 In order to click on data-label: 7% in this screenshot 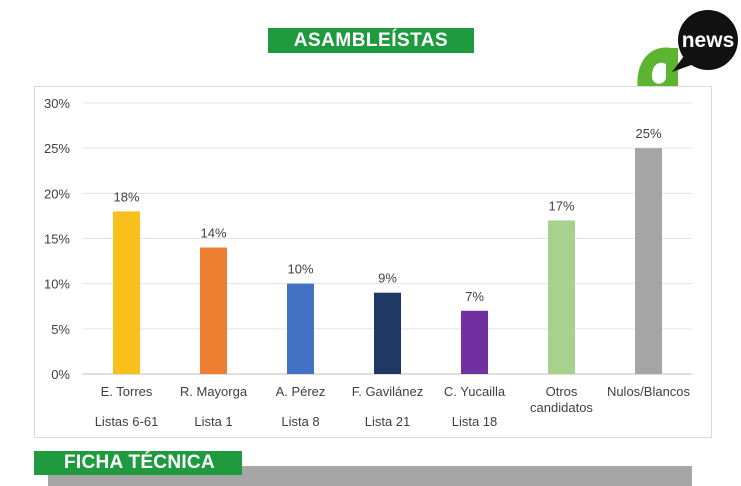, I will do `click(474, 296)`.